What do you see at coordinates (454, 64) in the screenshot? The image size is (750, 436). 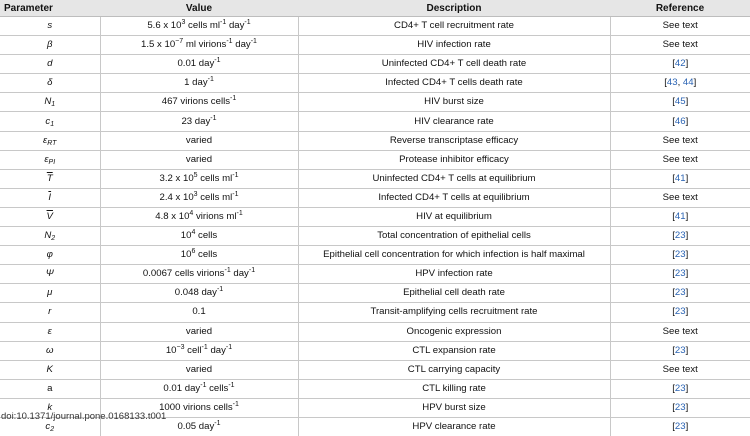 I see `cell-description: Uninfected CD4+ T cell death rate` at bounding box center [454, 64].